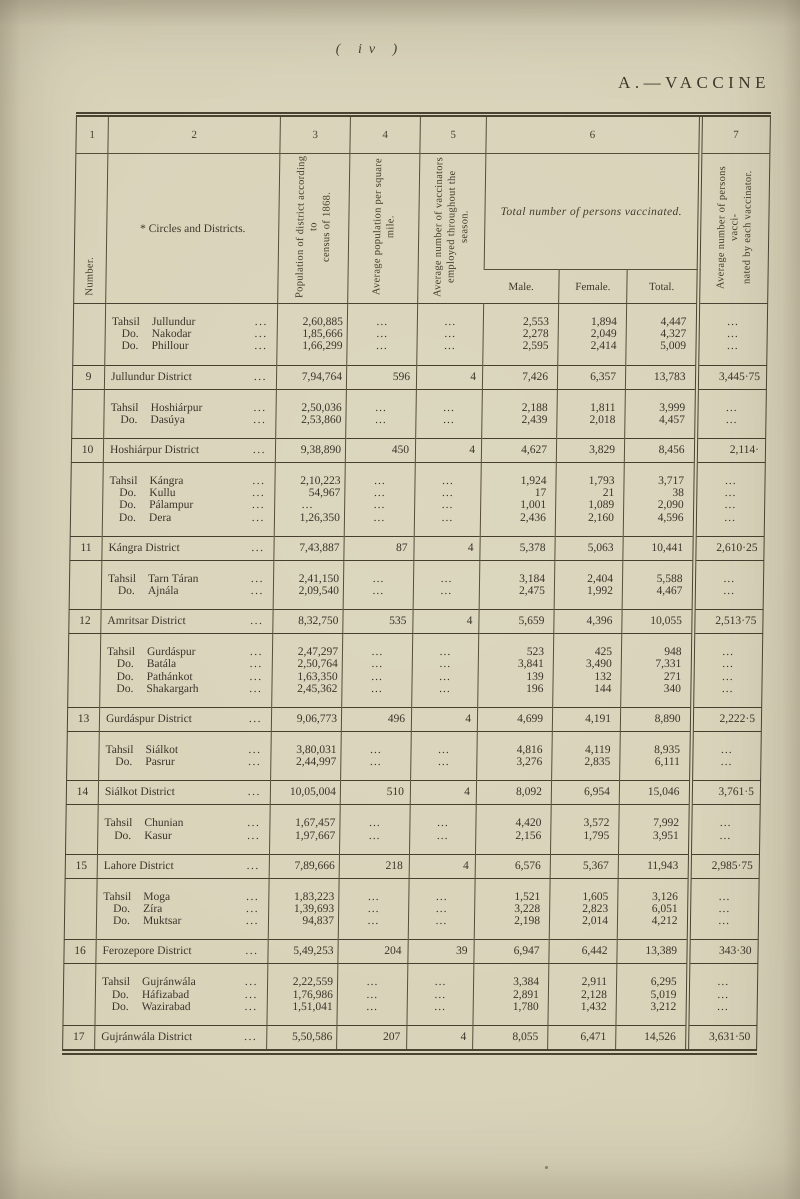 The image size is (800, 1199). What do you see at coordinates (730, 450) in the screenshot?
I see `district-average-cell: 2,114·` at bounding box center [730, 450].